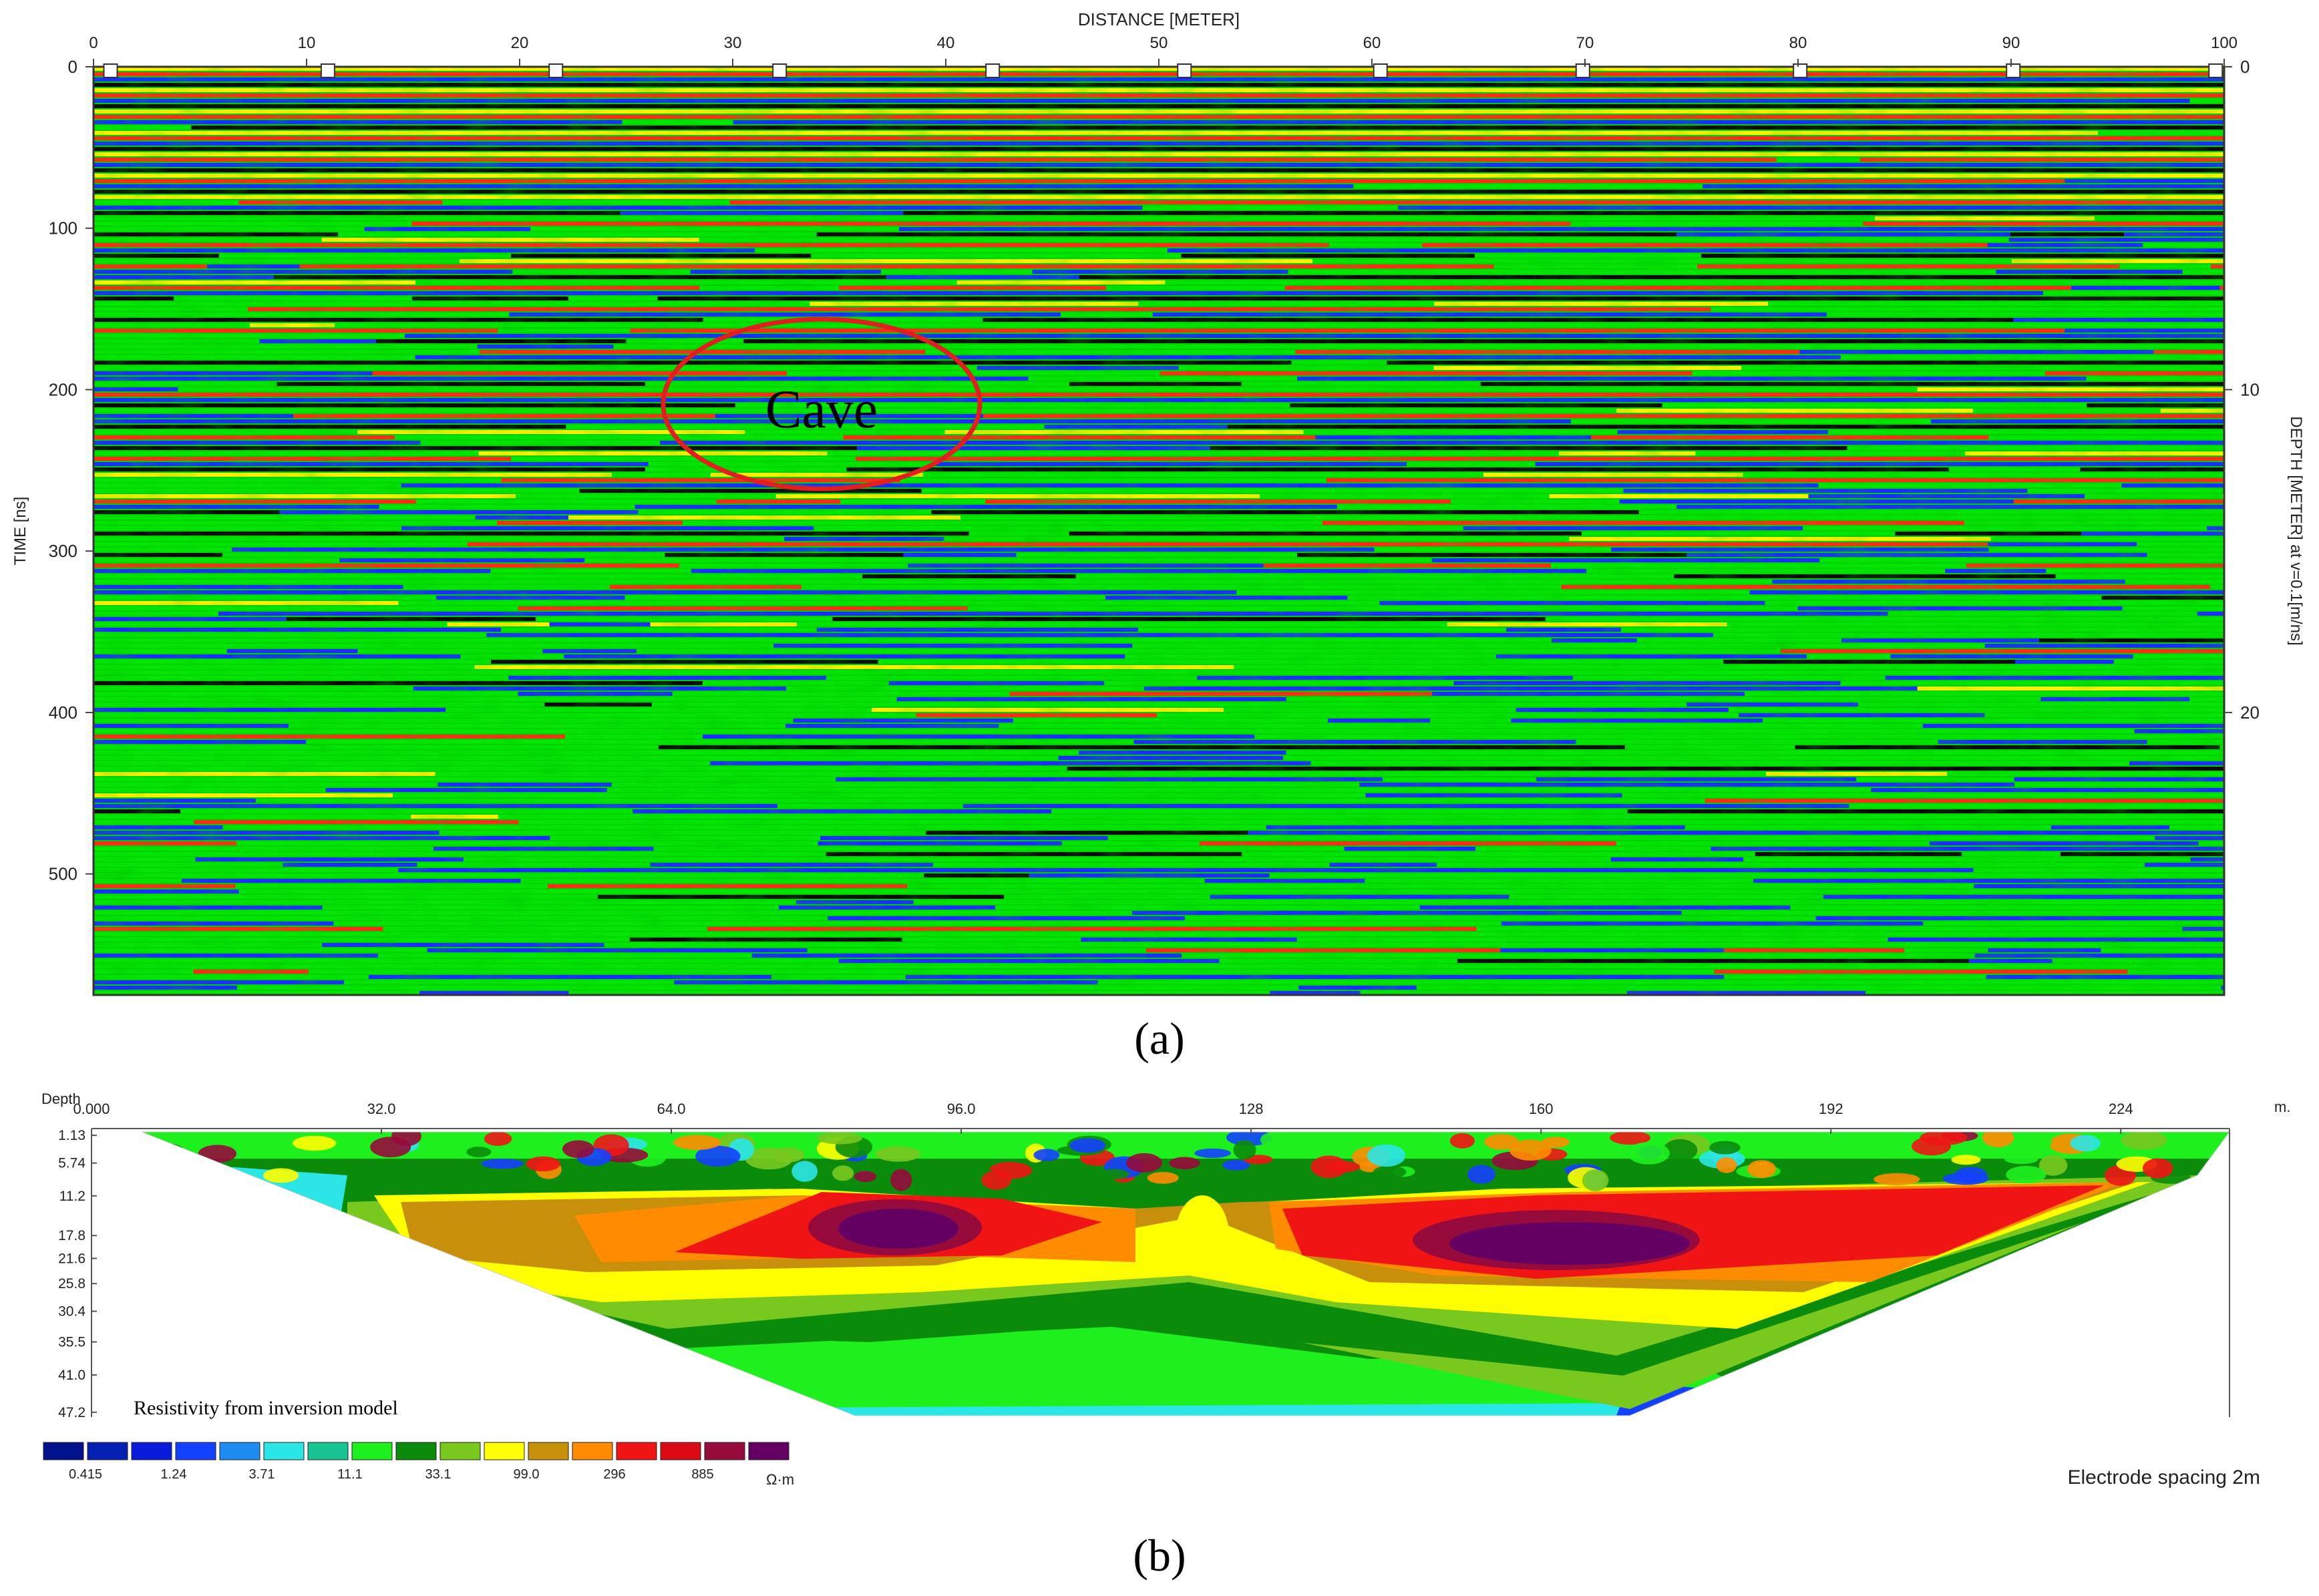 This screenshot has height=1596, width=2319. I want to click on depth-axis-title: DEPTH [METER] at v=0.1[m/ns], so click(2296, 531).